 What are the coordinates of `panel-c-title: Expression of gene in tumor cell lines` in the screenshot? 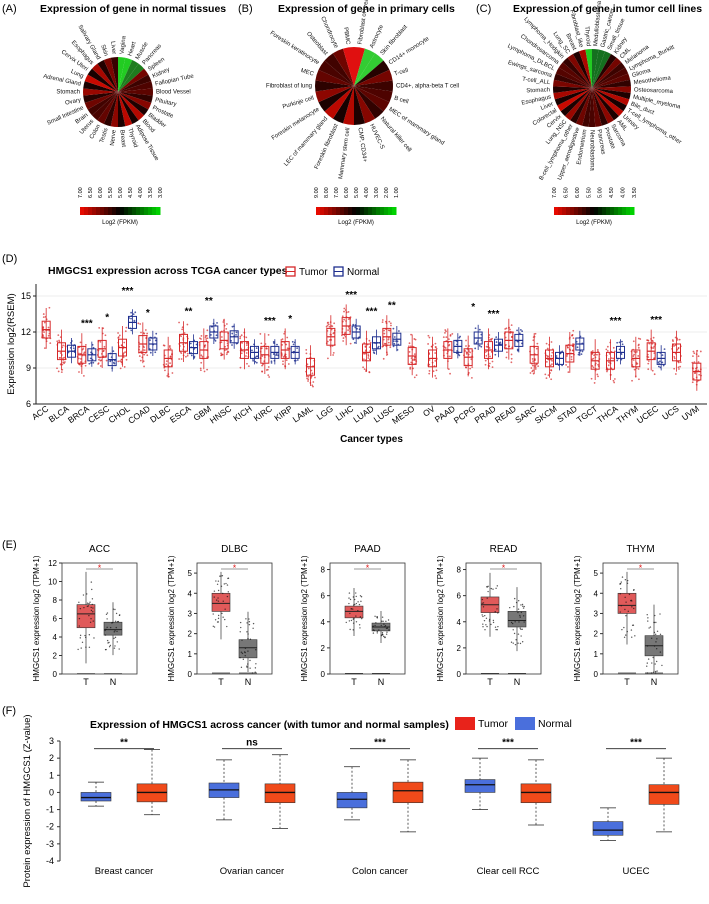 It's located at (607, 9).